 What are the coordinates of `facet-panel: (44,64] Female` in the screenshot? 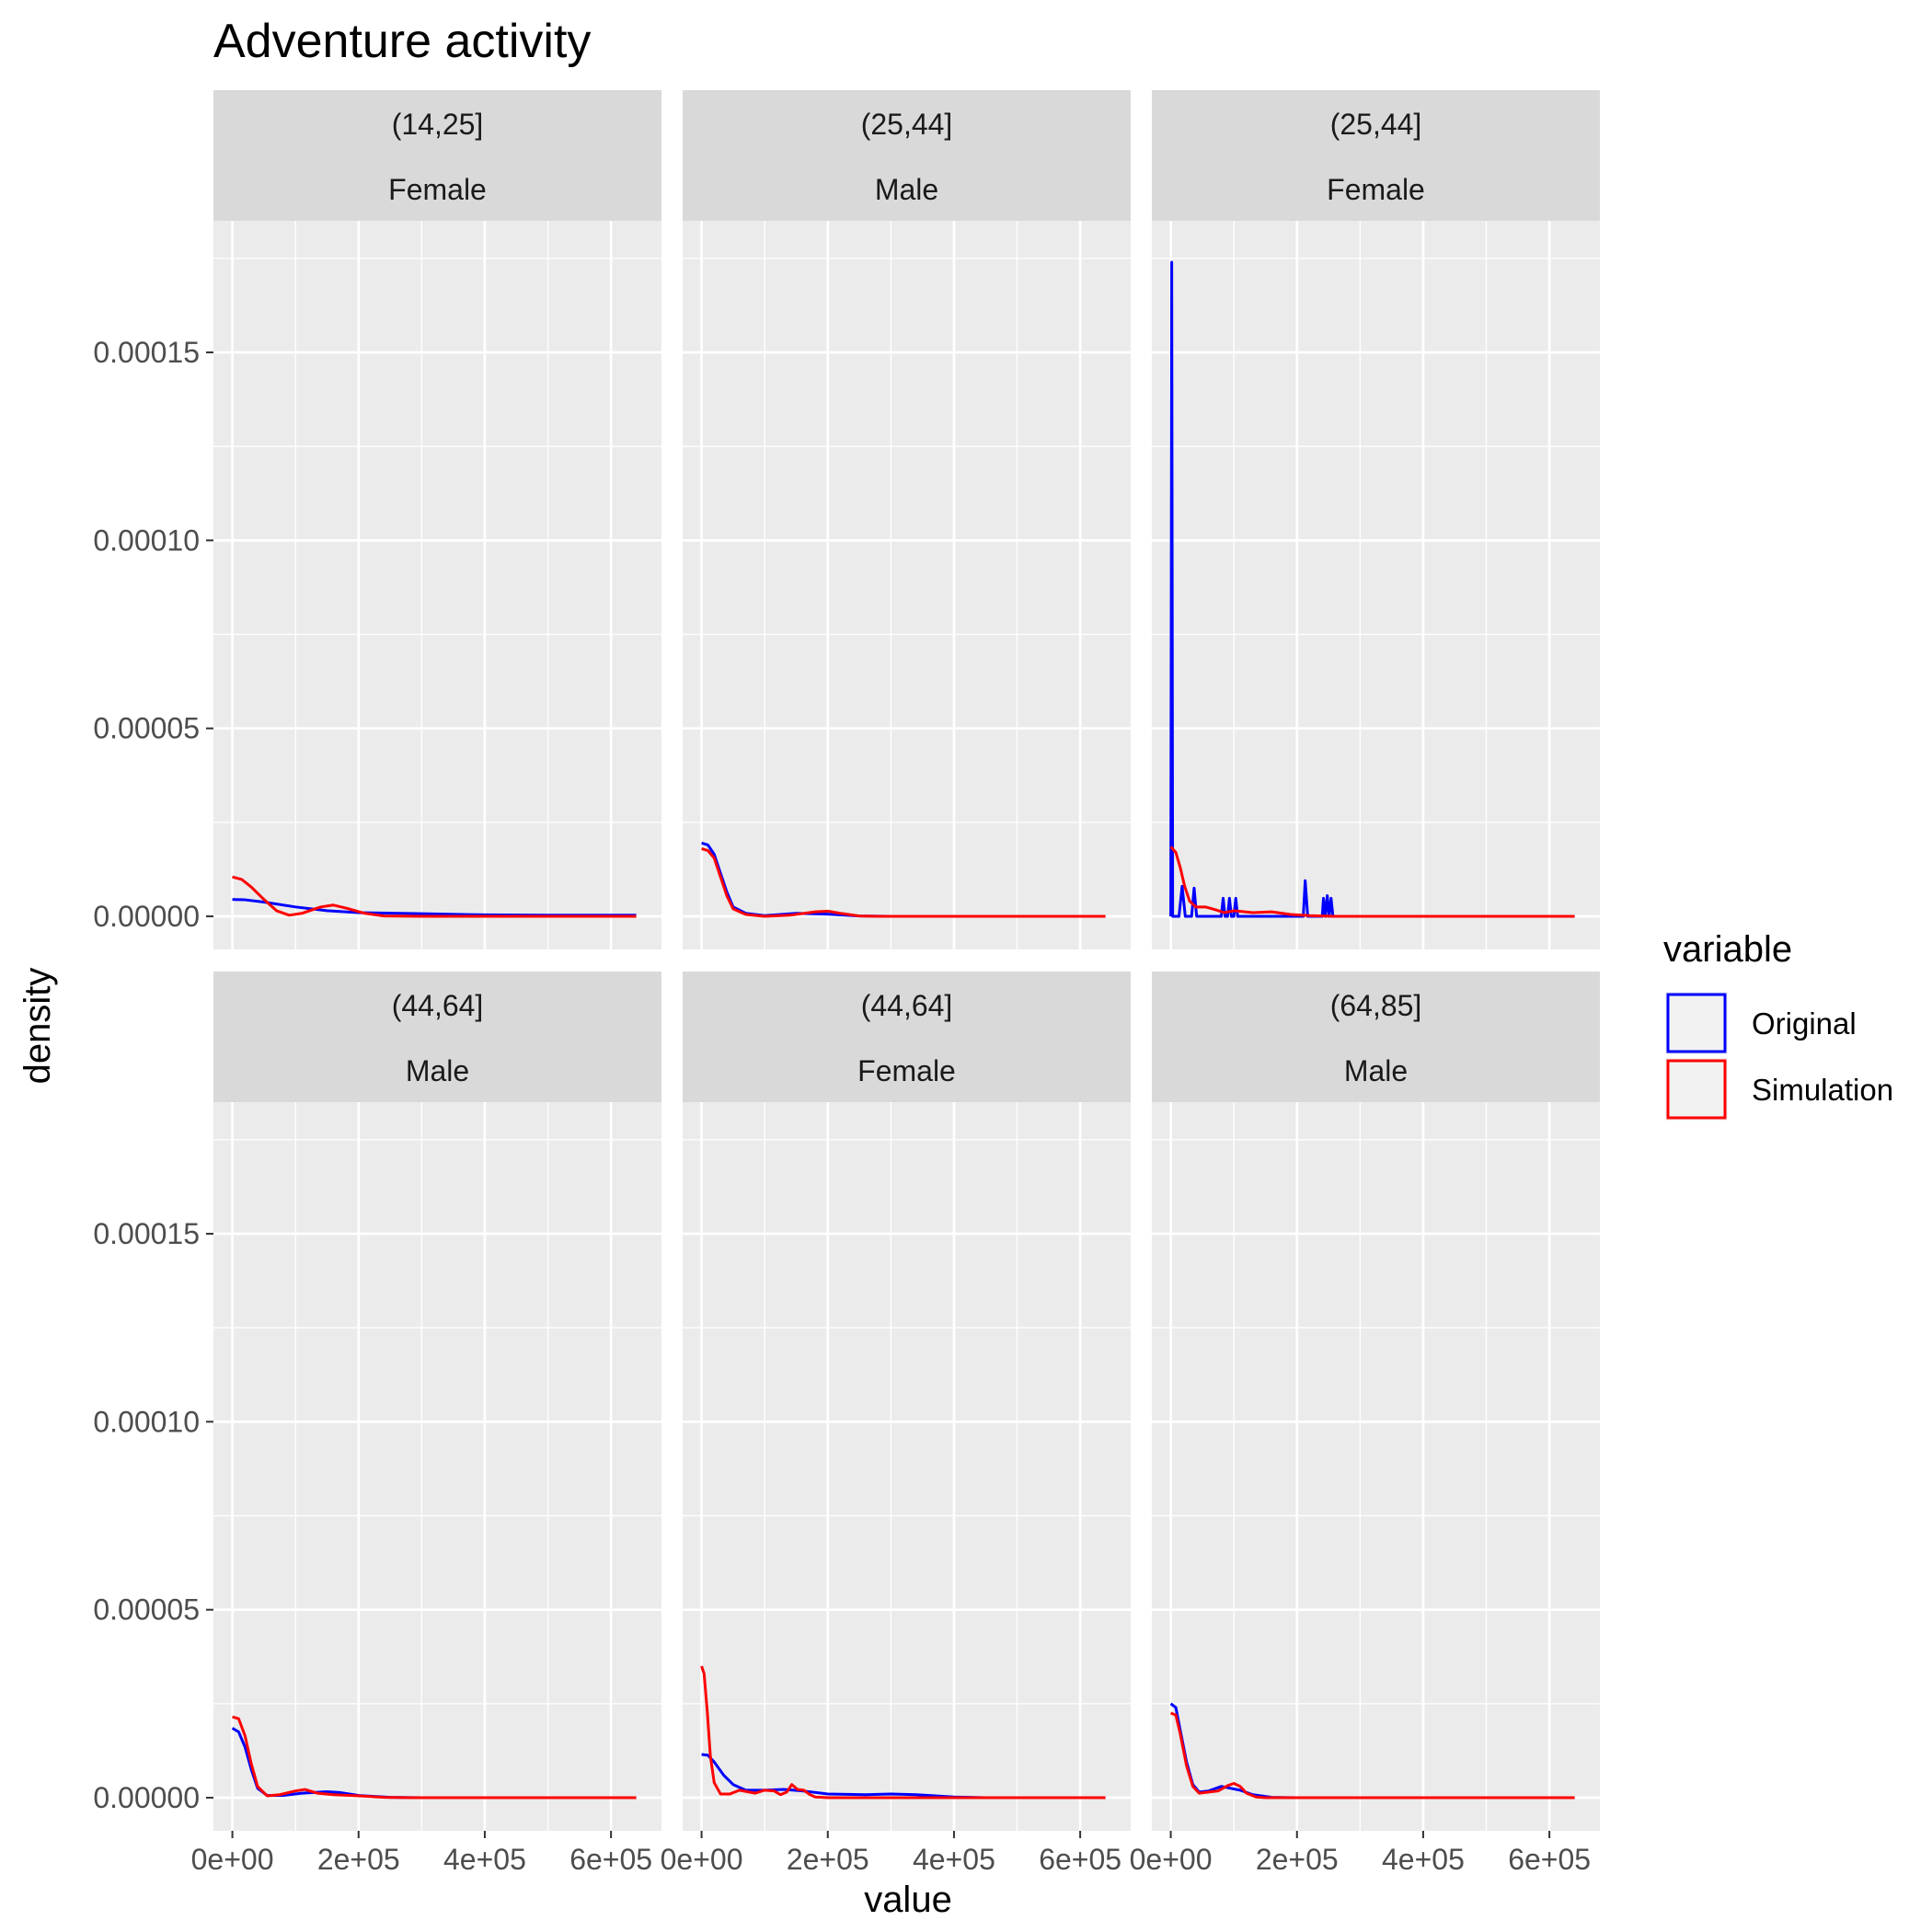 It's located at (907, 1401).